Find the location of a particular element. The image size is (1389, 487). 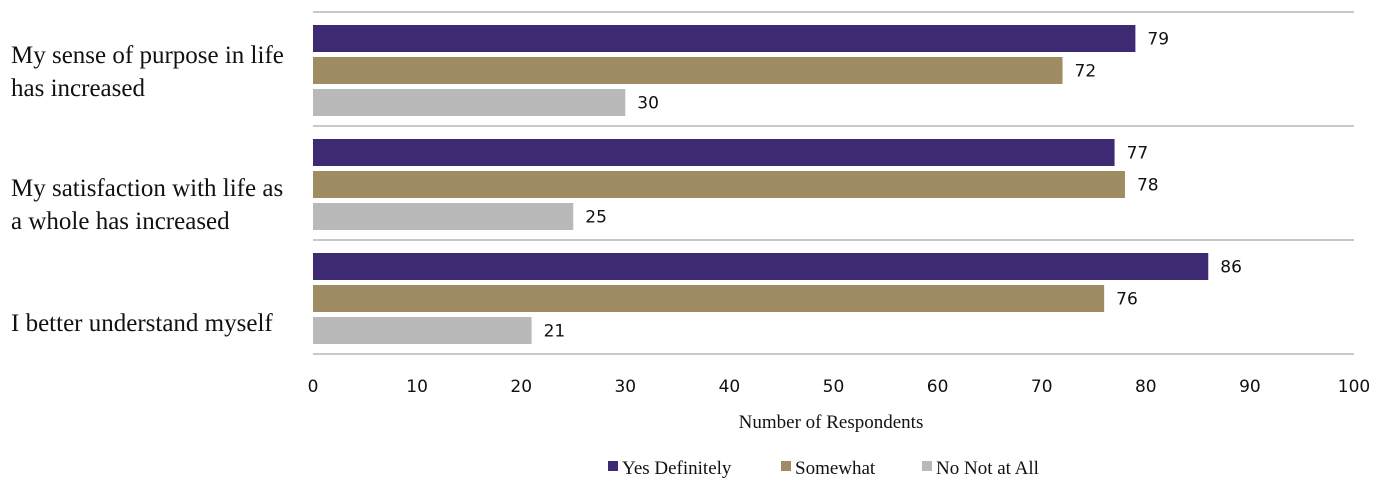

x-tick-label: 100 is located at coordinates (1354, 387).